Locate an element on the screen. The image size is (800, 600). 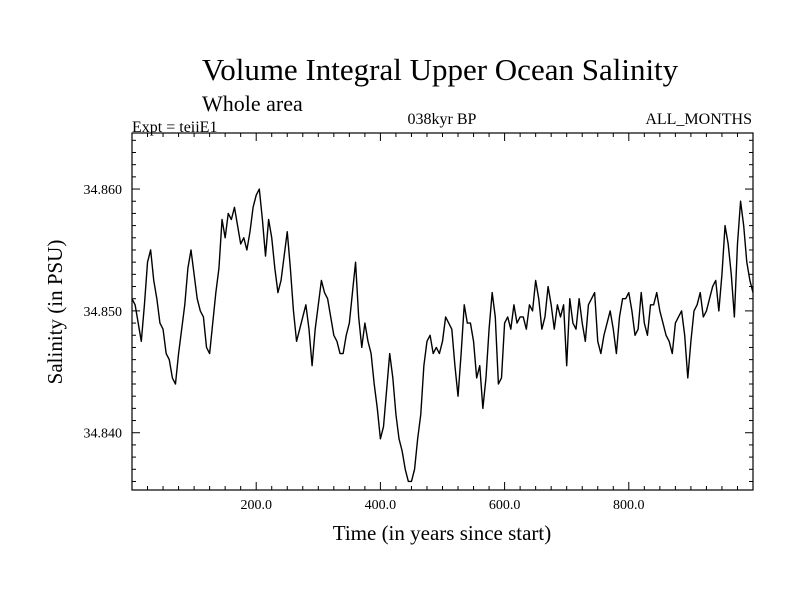
annotation-center: 038kyr BP is located at coordinates (442, 119).